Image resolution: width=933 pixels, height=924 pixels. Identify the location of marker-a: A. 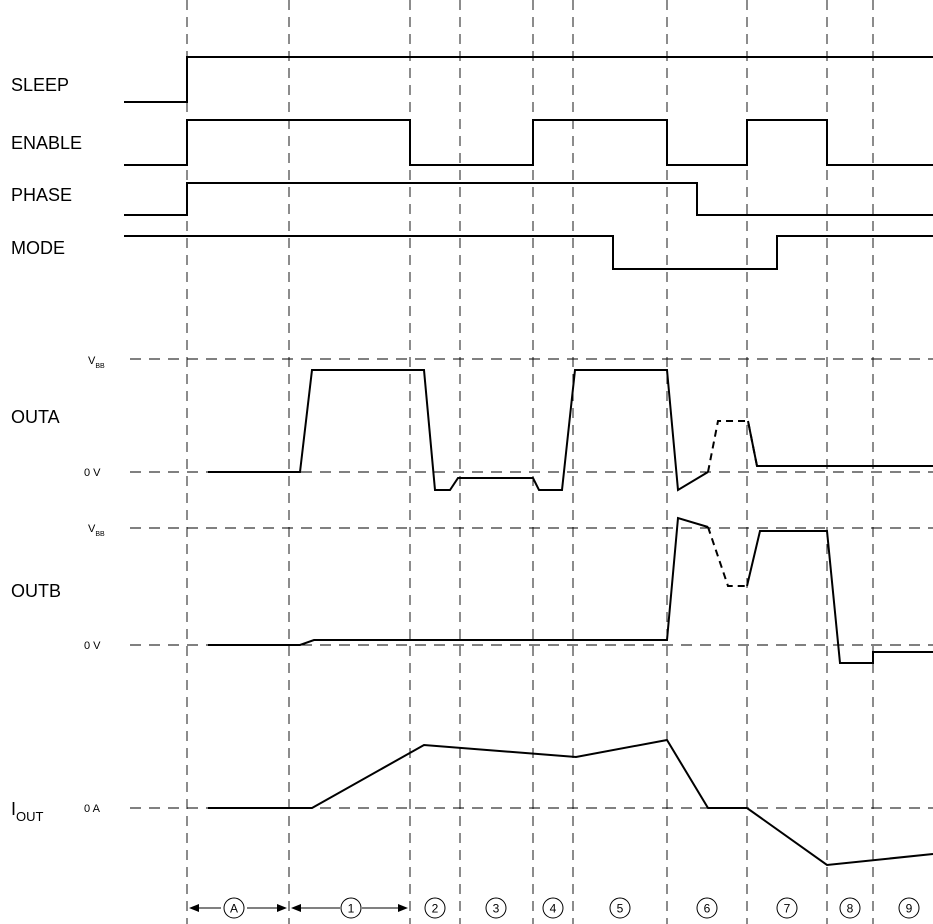
(234, 909).